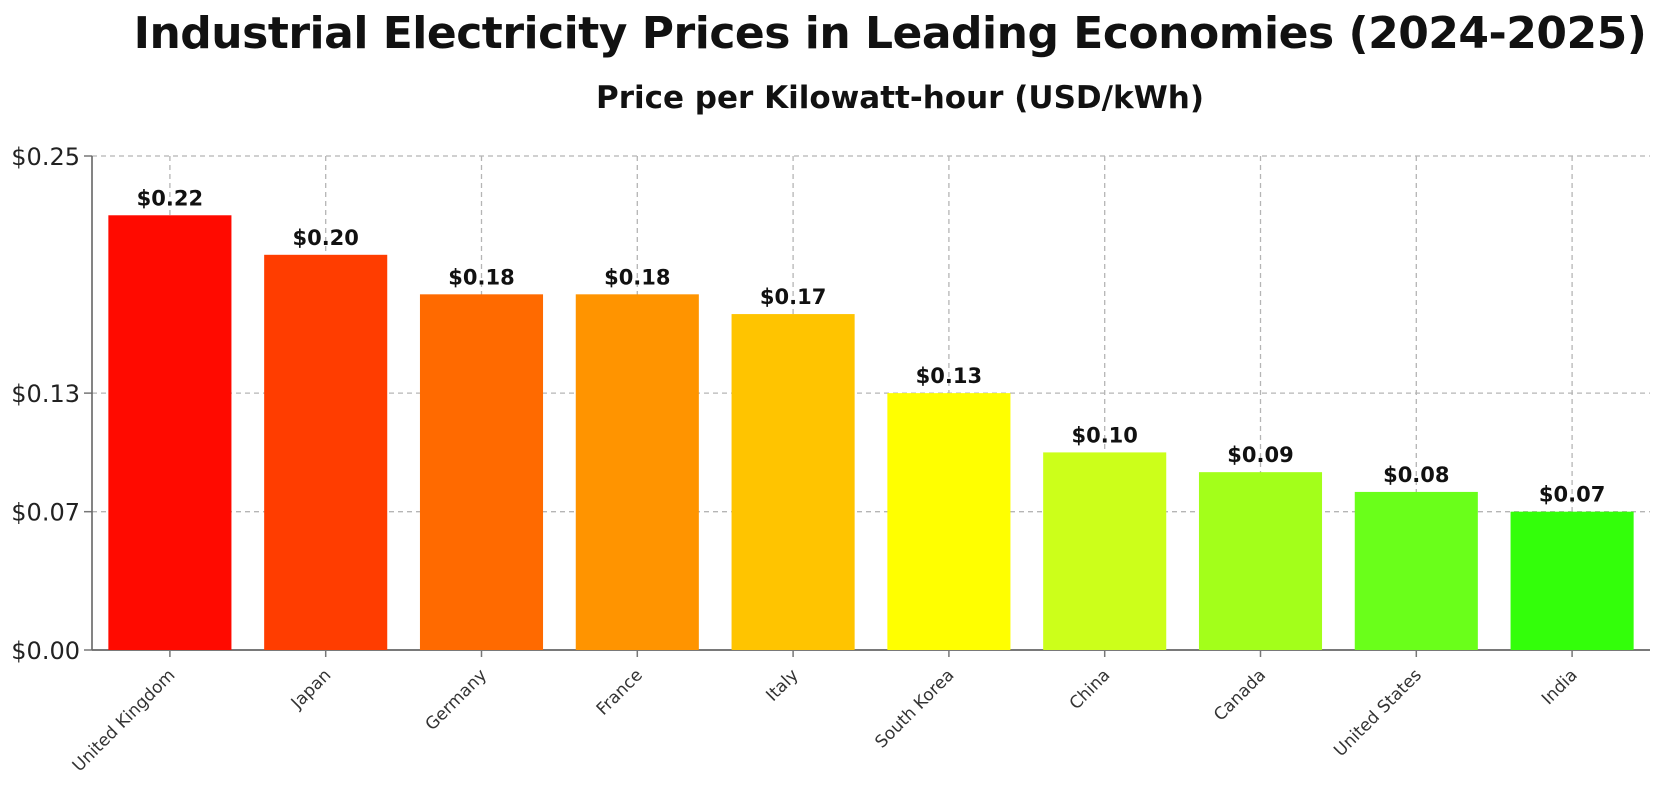  Describe the element at coordinates (949, 376) in the screenshot. I see `value-label: $0.13` at that location.